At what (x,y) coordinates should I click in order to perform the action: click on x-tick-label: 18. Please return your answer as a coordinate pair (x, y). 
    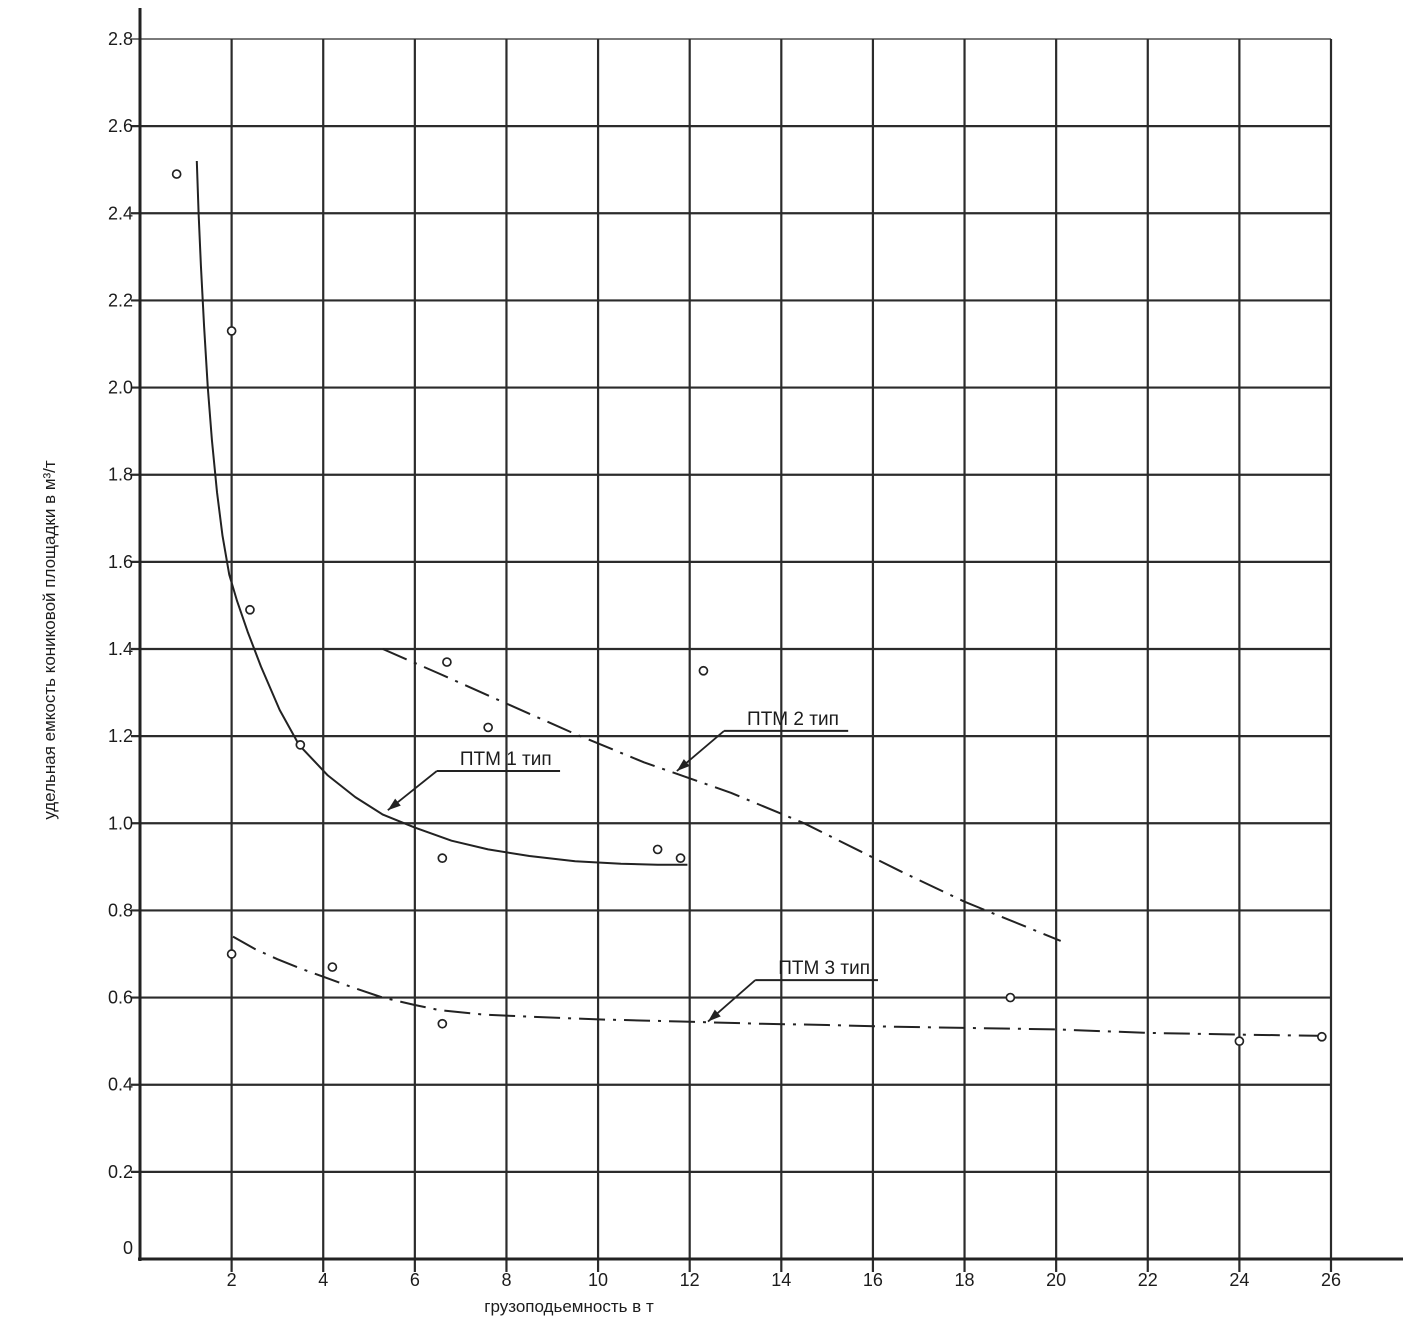
    Looking at the image, I should click on (965, 1280).